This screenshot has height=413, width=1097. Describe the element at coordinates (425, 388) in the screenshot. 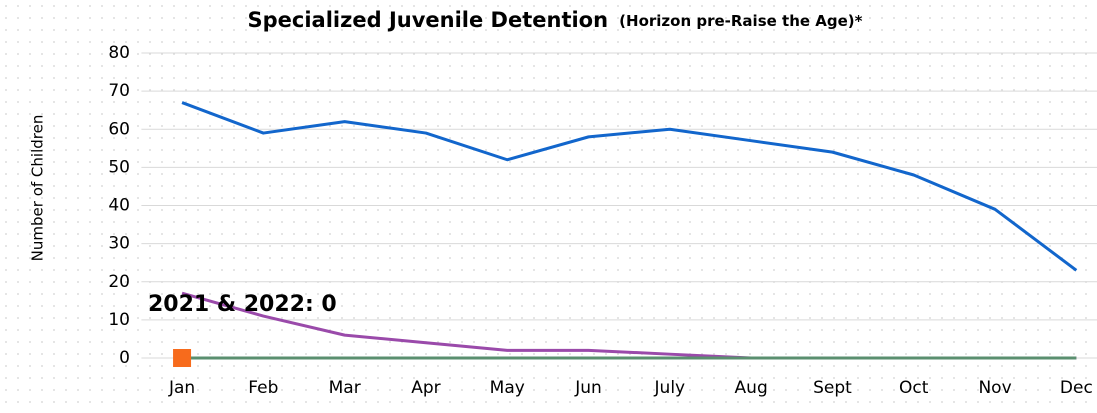

I see `x-tick-label: Apr` at that location.